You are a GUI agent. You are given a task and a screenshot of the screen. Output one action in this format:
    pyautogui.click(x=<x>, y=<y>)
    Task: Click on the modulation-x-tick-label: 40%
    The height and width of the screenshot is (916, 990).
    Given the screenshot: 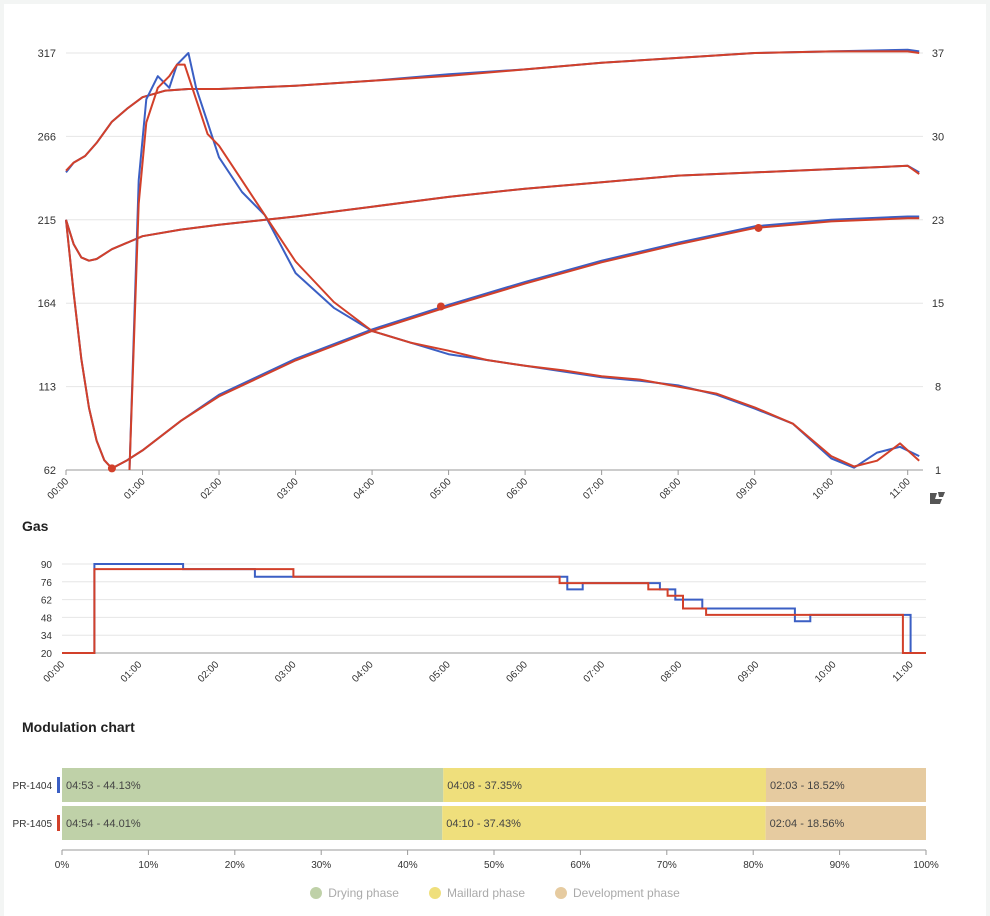 What is the action you would take?
    pyautogui.click(x=408, y=865)
    